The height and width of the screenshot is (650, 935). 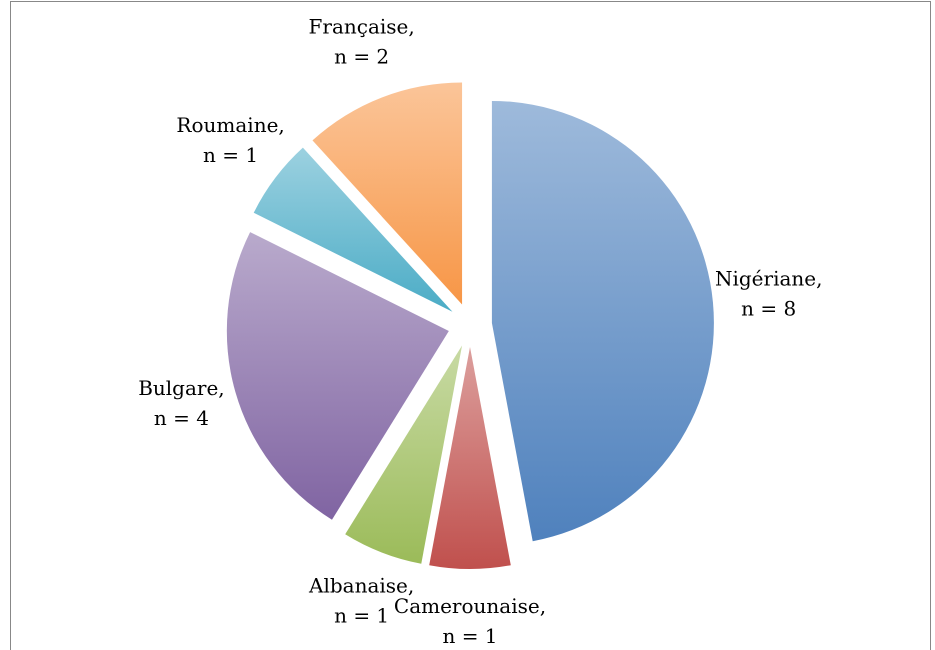 What do you see at coordinates (361, 56) in the screenshot?
I see `value-label: n = 2` at bounding box center [361, 56].